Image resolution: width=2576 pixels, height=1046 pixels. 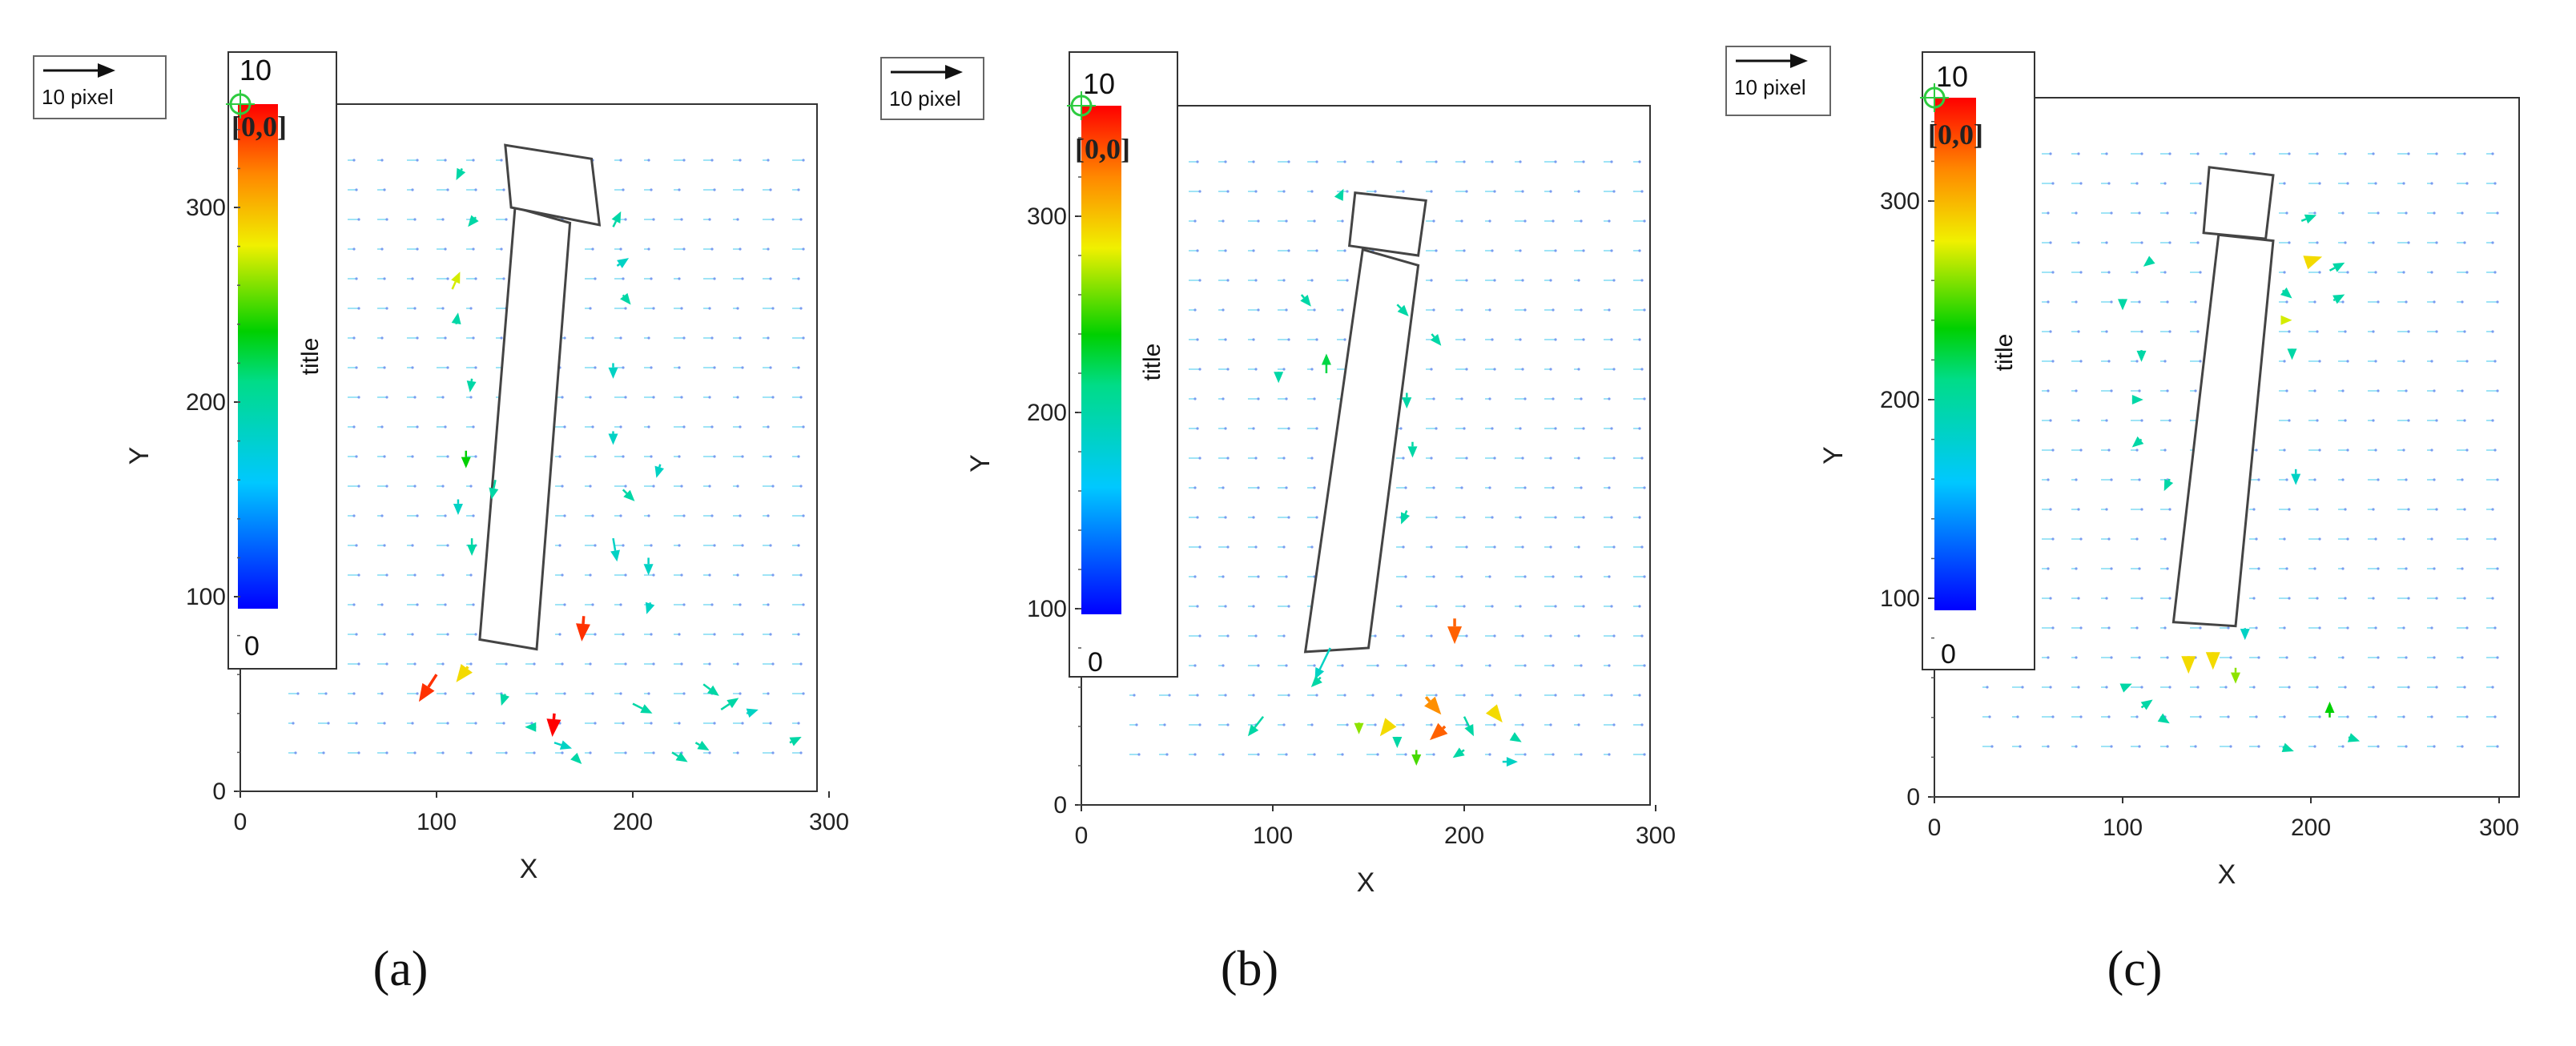 What do you see at coordinates (1952, 76) in the screenshot?
I see `colorbar-max-label: 10` at bounding box center [1952, 76].